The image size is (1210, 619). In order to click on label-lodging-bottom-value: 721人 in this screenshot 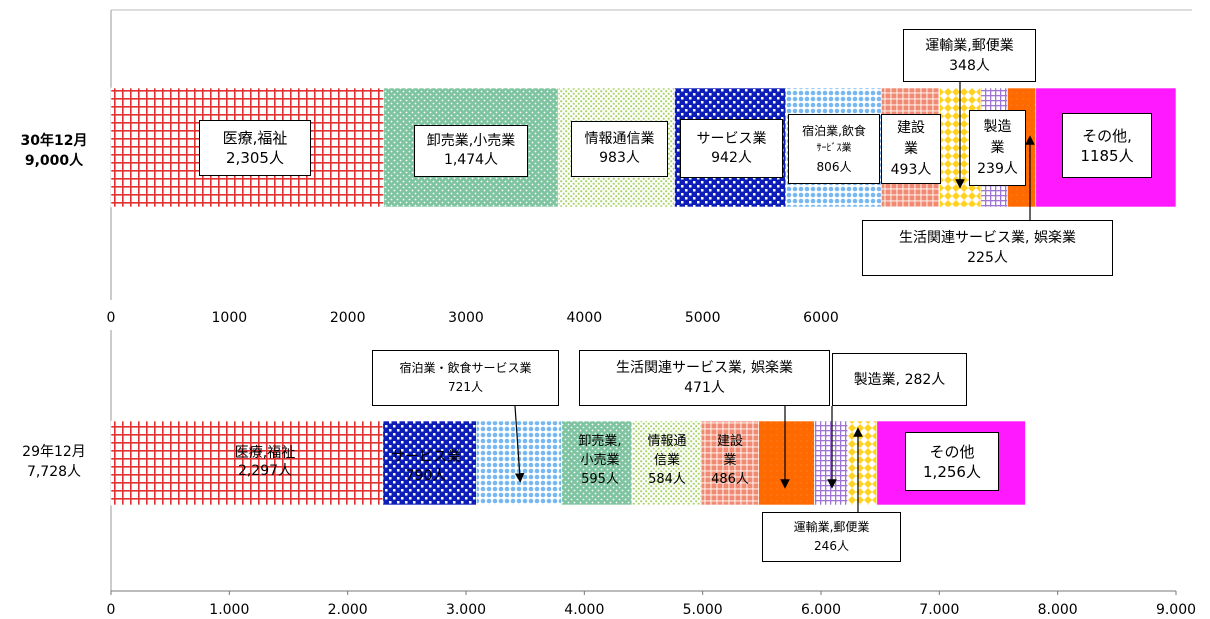, I will do `click(465, 387)`.